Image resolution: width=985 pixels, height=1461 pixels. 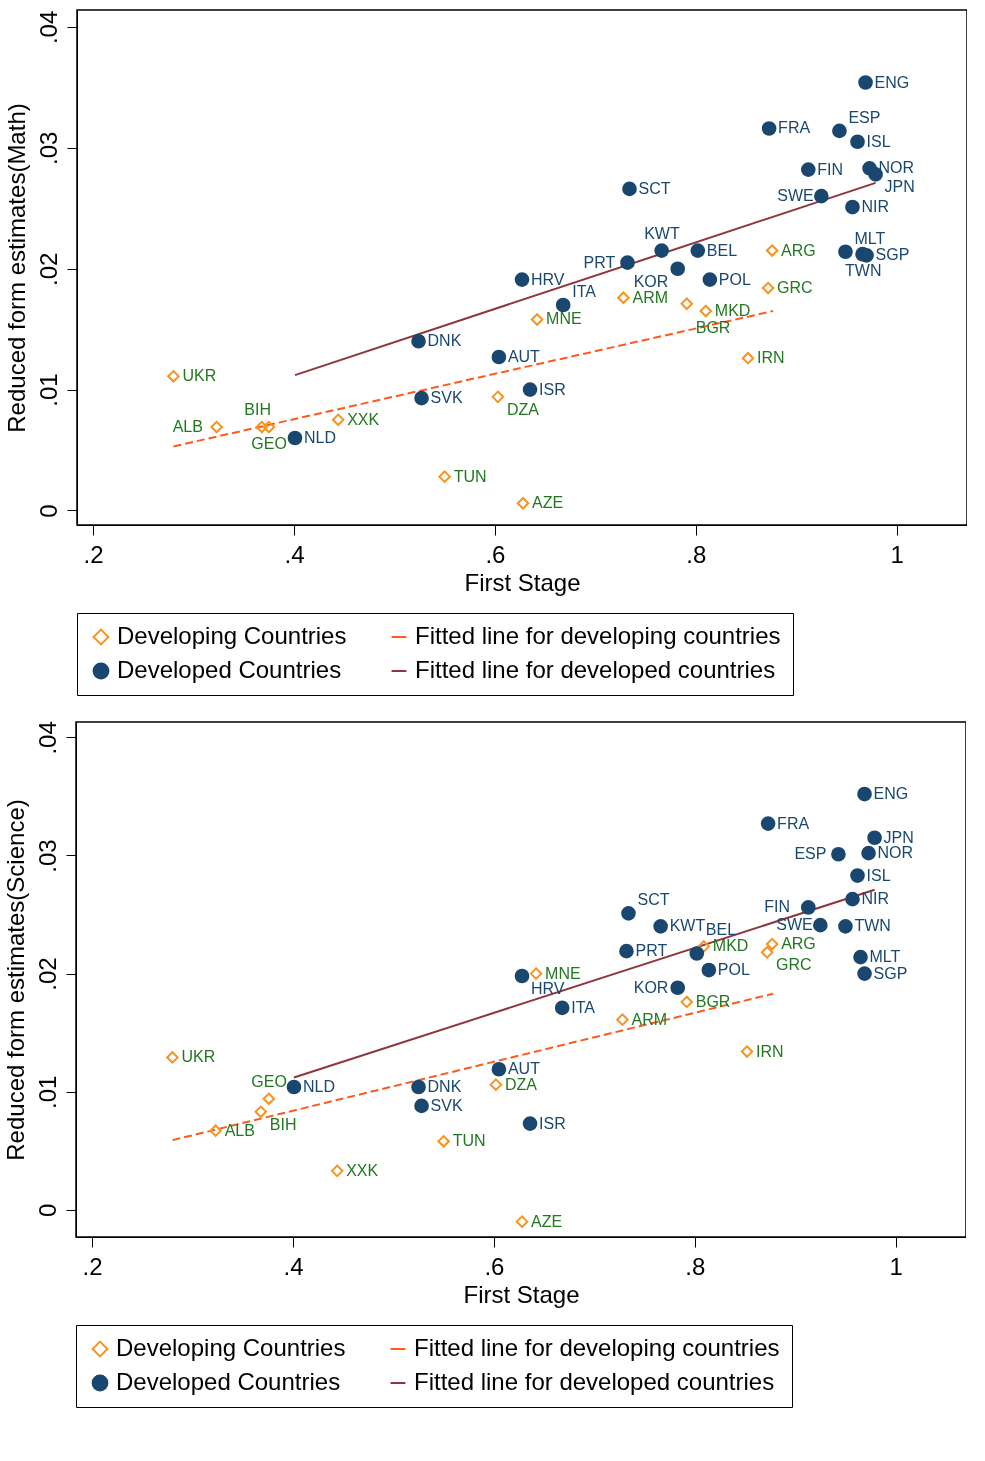 What do you see at coordinates (896, 168) in the screenshot?
I see `data-label: NOR` at bounding box center [896, 168].